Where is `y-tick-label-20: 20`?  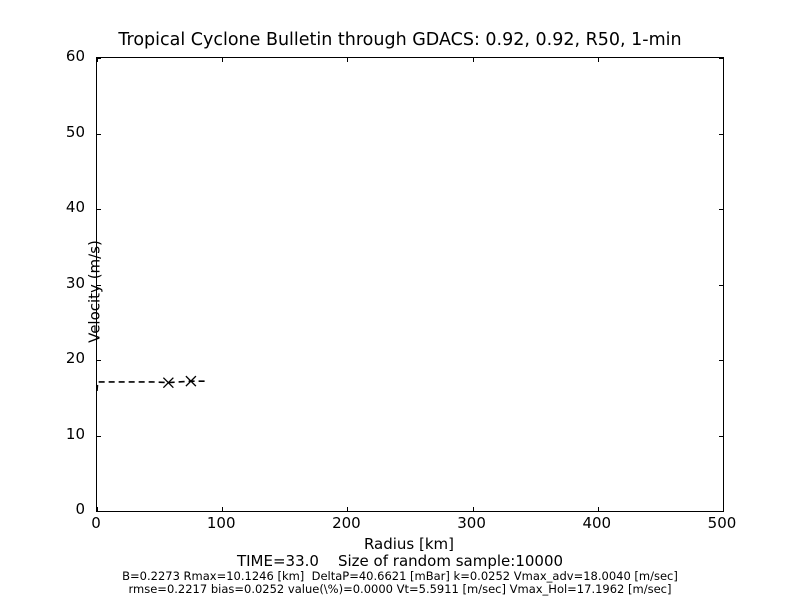 y-tick-label-20: 20 is located at coordinates (75, 358).